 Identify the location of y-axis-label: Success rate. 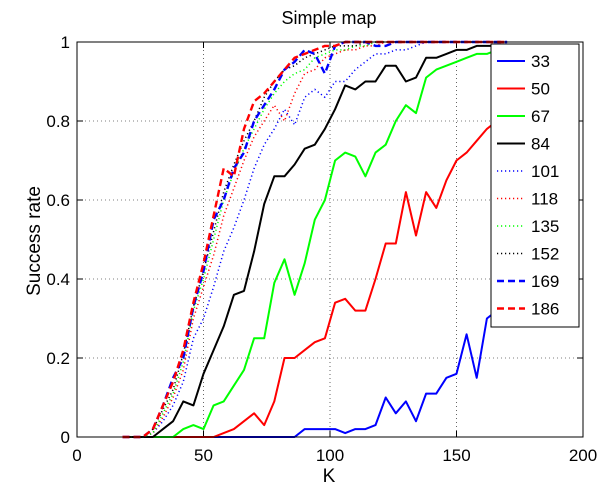
(34, 241).